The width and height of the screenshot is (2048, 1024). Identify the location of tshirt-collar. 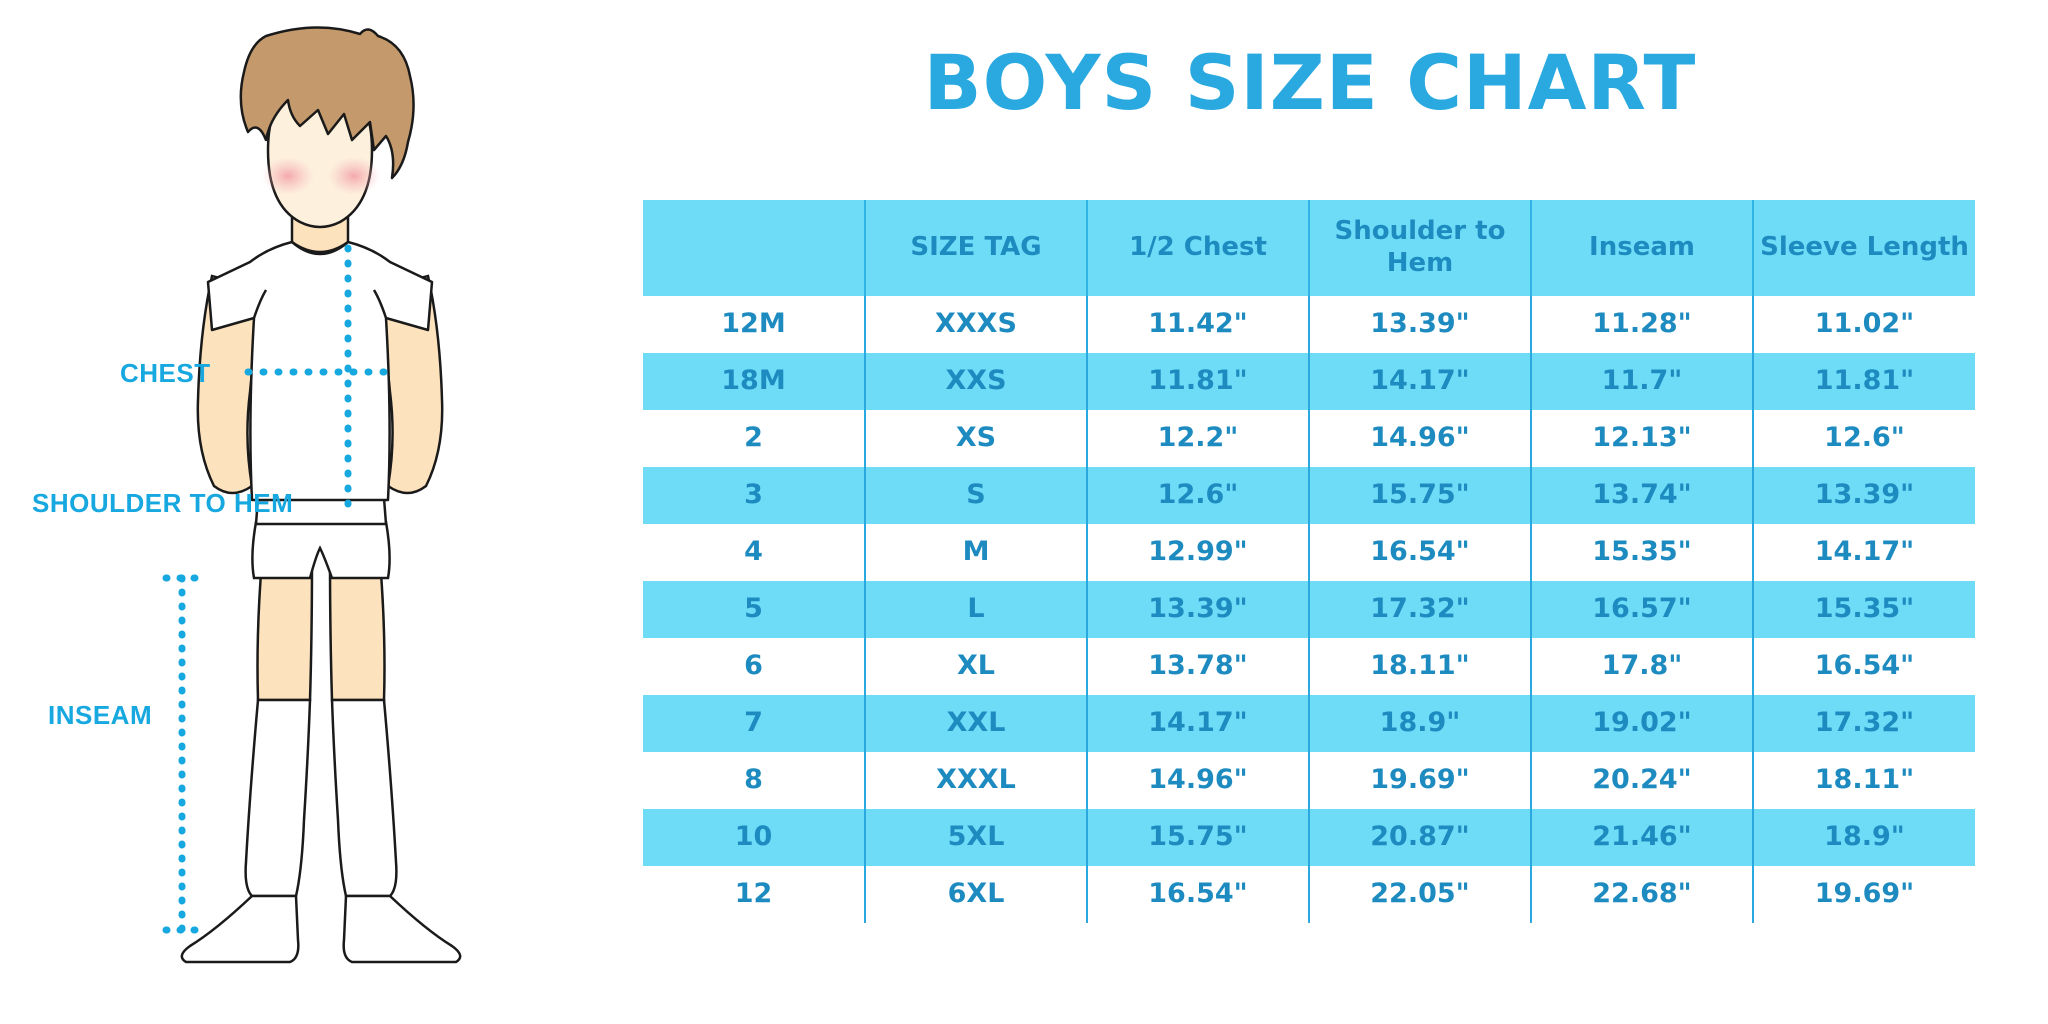
(320, 248).